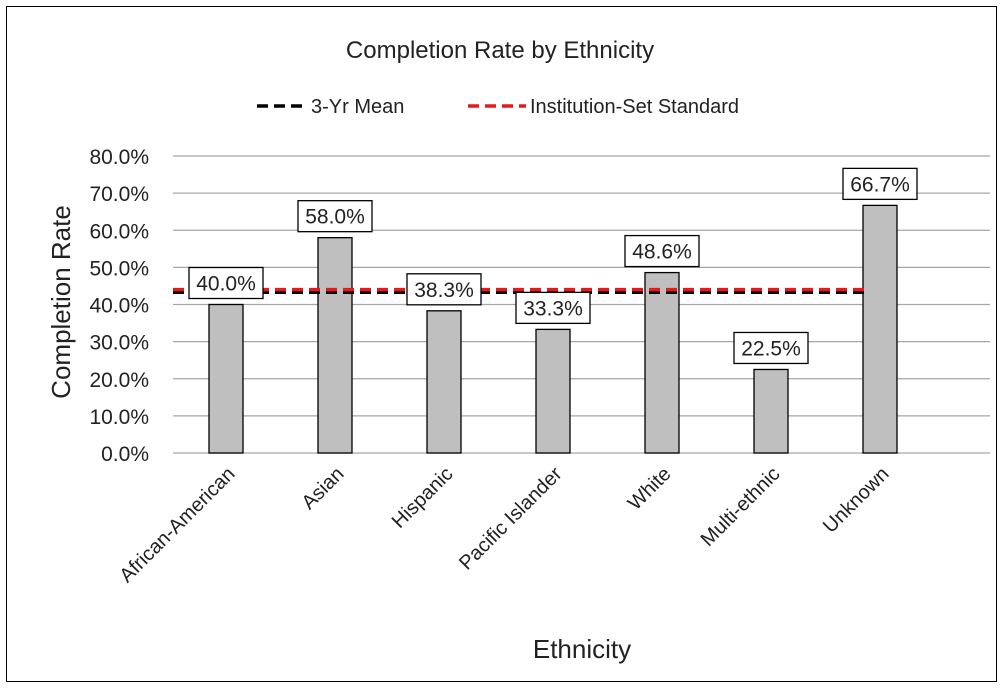 The image size is (1005, 688). Describe the element at coordinates (119, 380) in the screenshot. I see `y-tick-label: 20.0%` at that location.